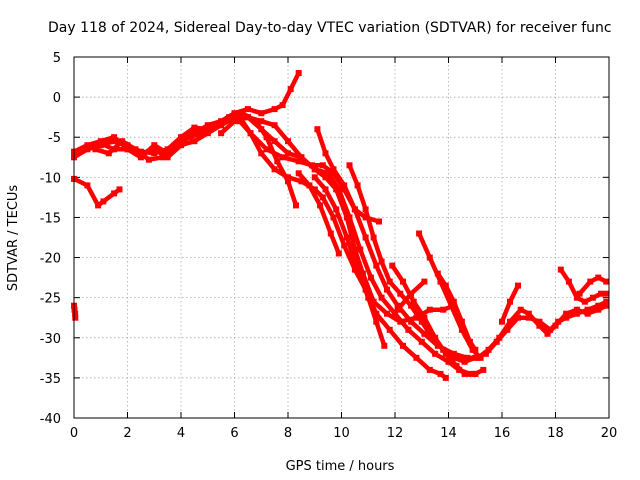 This screenshot has width=640, height=480. Describe the element at coordinates (74, 433) in the screenshot. I see `x-tick-label: 0` at that location.